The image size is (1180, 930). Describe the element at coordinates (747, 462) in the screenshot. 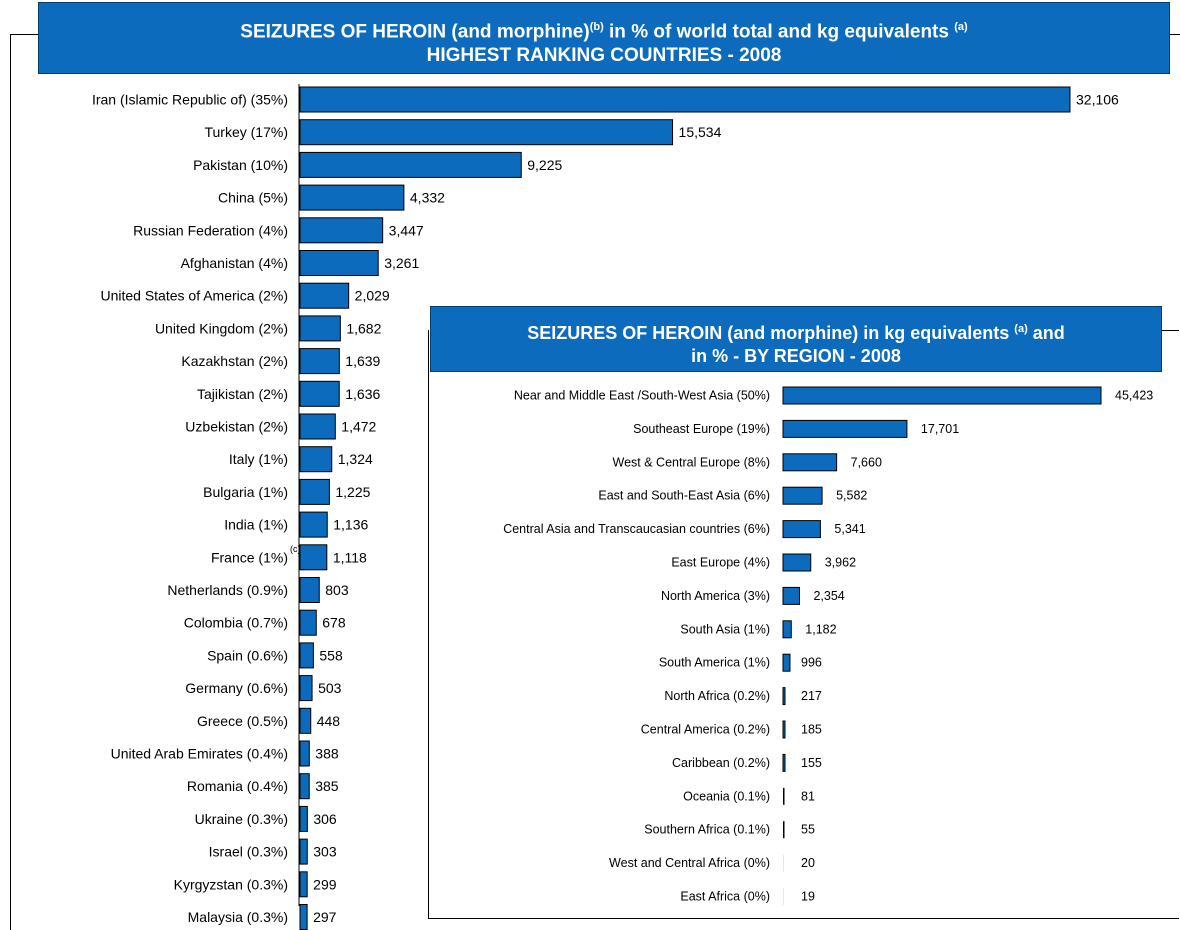

I see `chart2-row-west-central-europe: West & Central Europe (8%) 7,660` at that location.